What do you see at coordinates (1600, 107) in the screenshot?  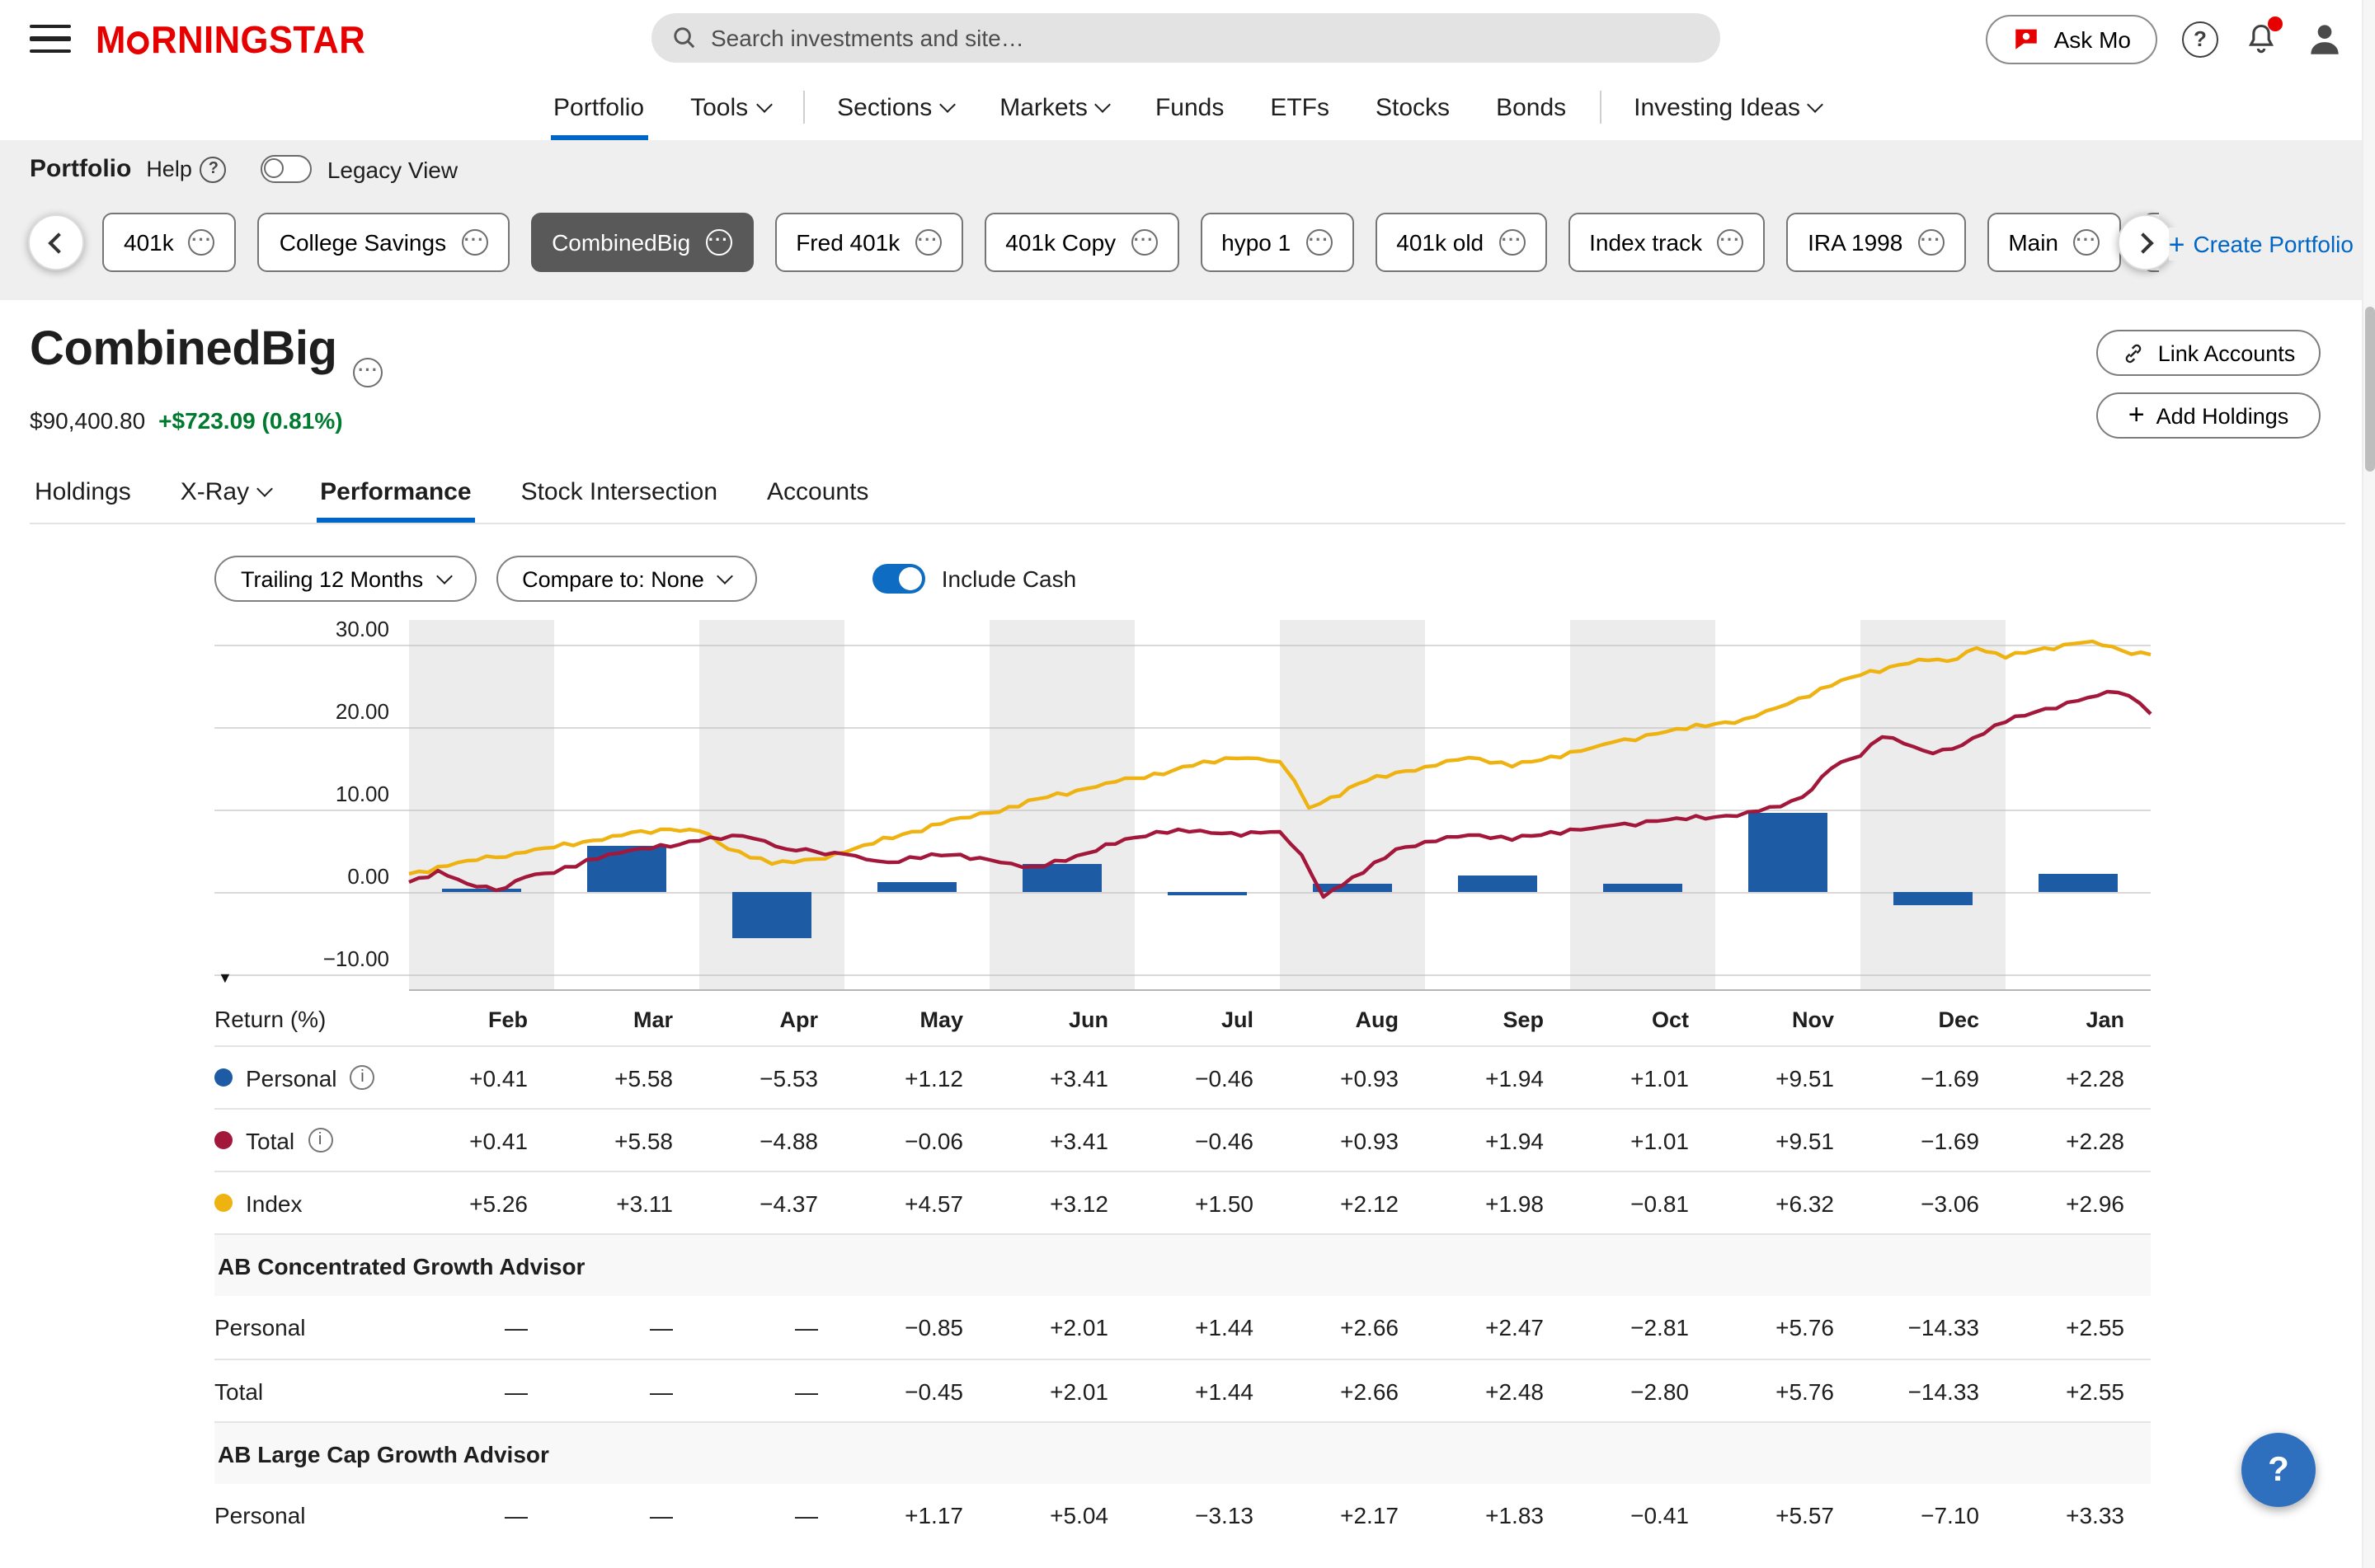 I see `nav-divider` at bounding box center [1600, 107].